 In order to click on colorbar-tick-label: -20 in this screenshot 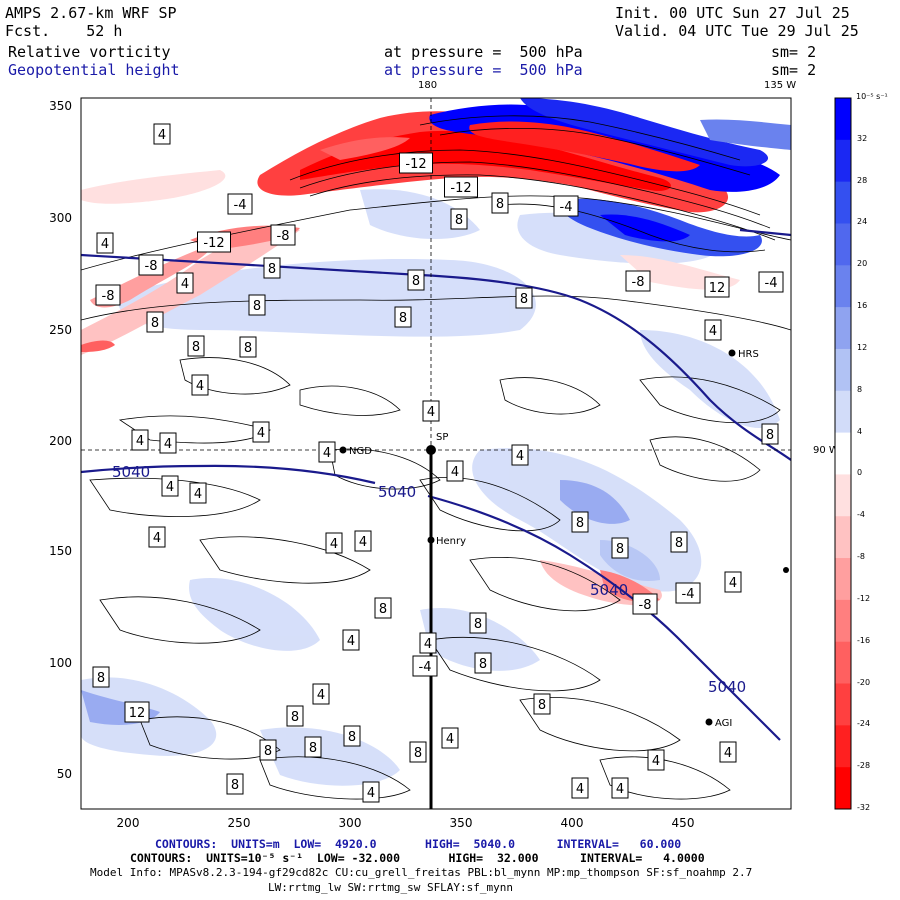, I will do `click(864, 682)`.